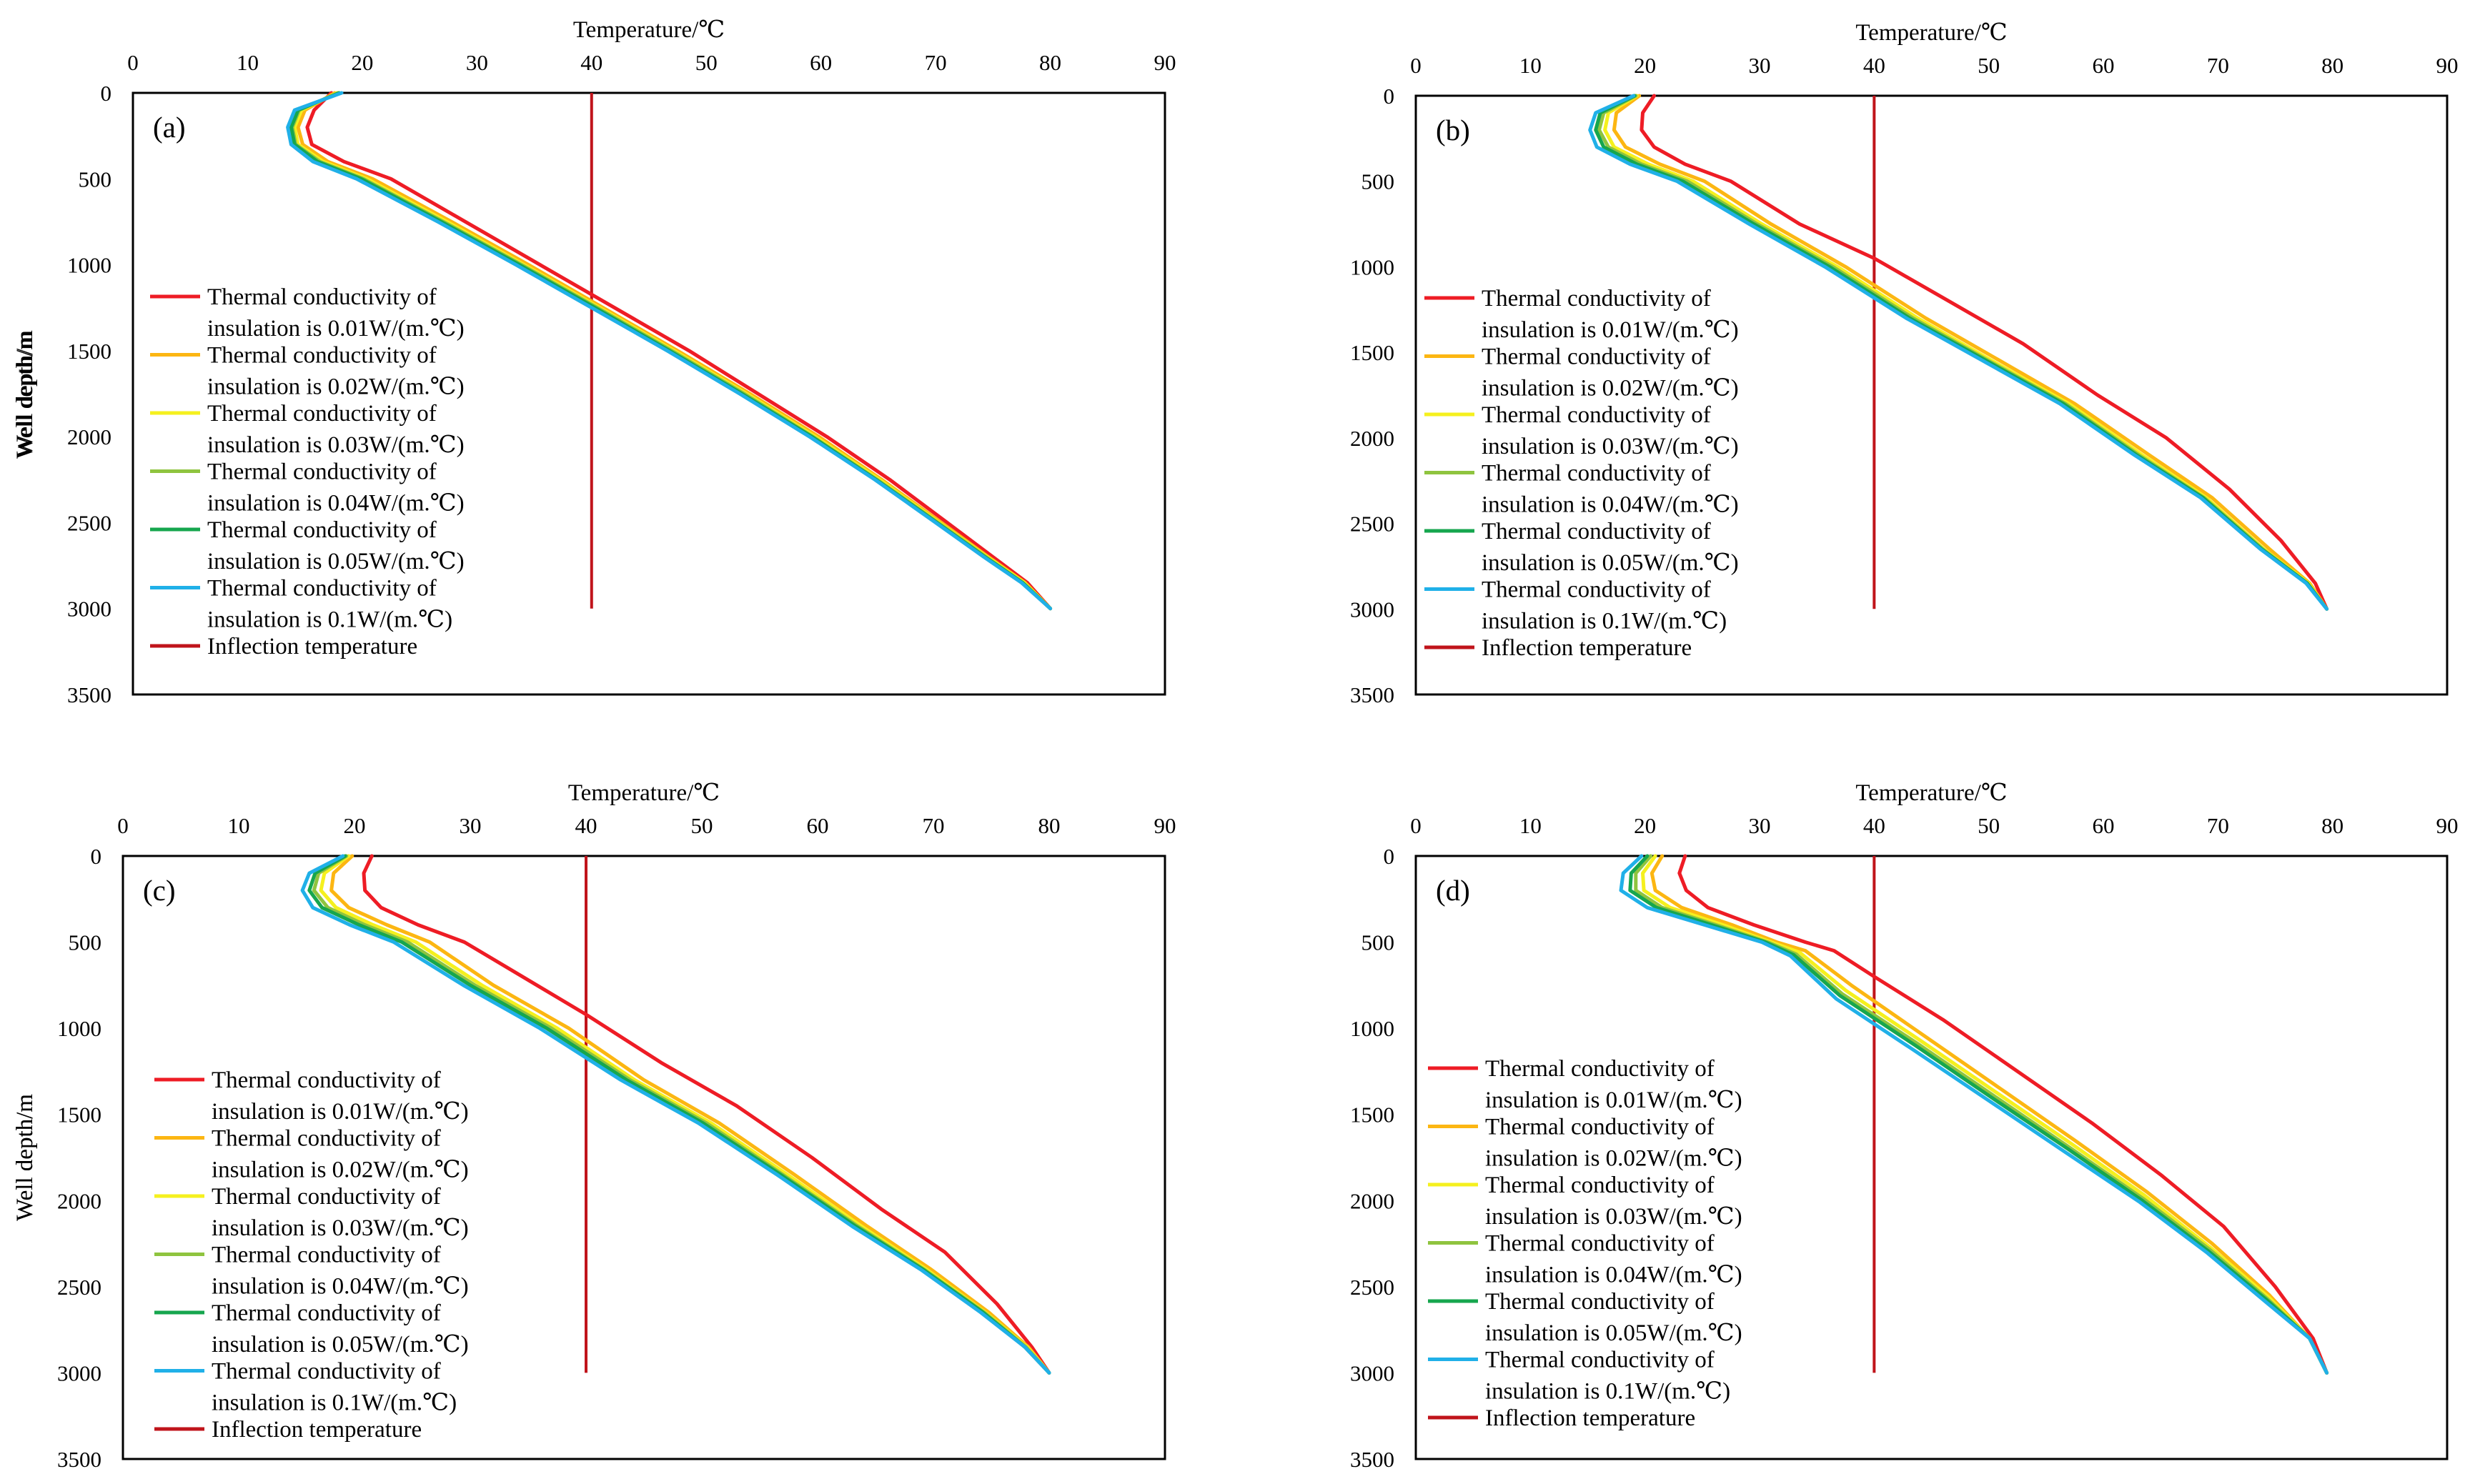 Image resolution: width=2480 pixels, height=1484 pixels. Describe the element at coordinates (1378, 182) in the screenshot. I see `panel-b-y-tick-label: 500` at that location.